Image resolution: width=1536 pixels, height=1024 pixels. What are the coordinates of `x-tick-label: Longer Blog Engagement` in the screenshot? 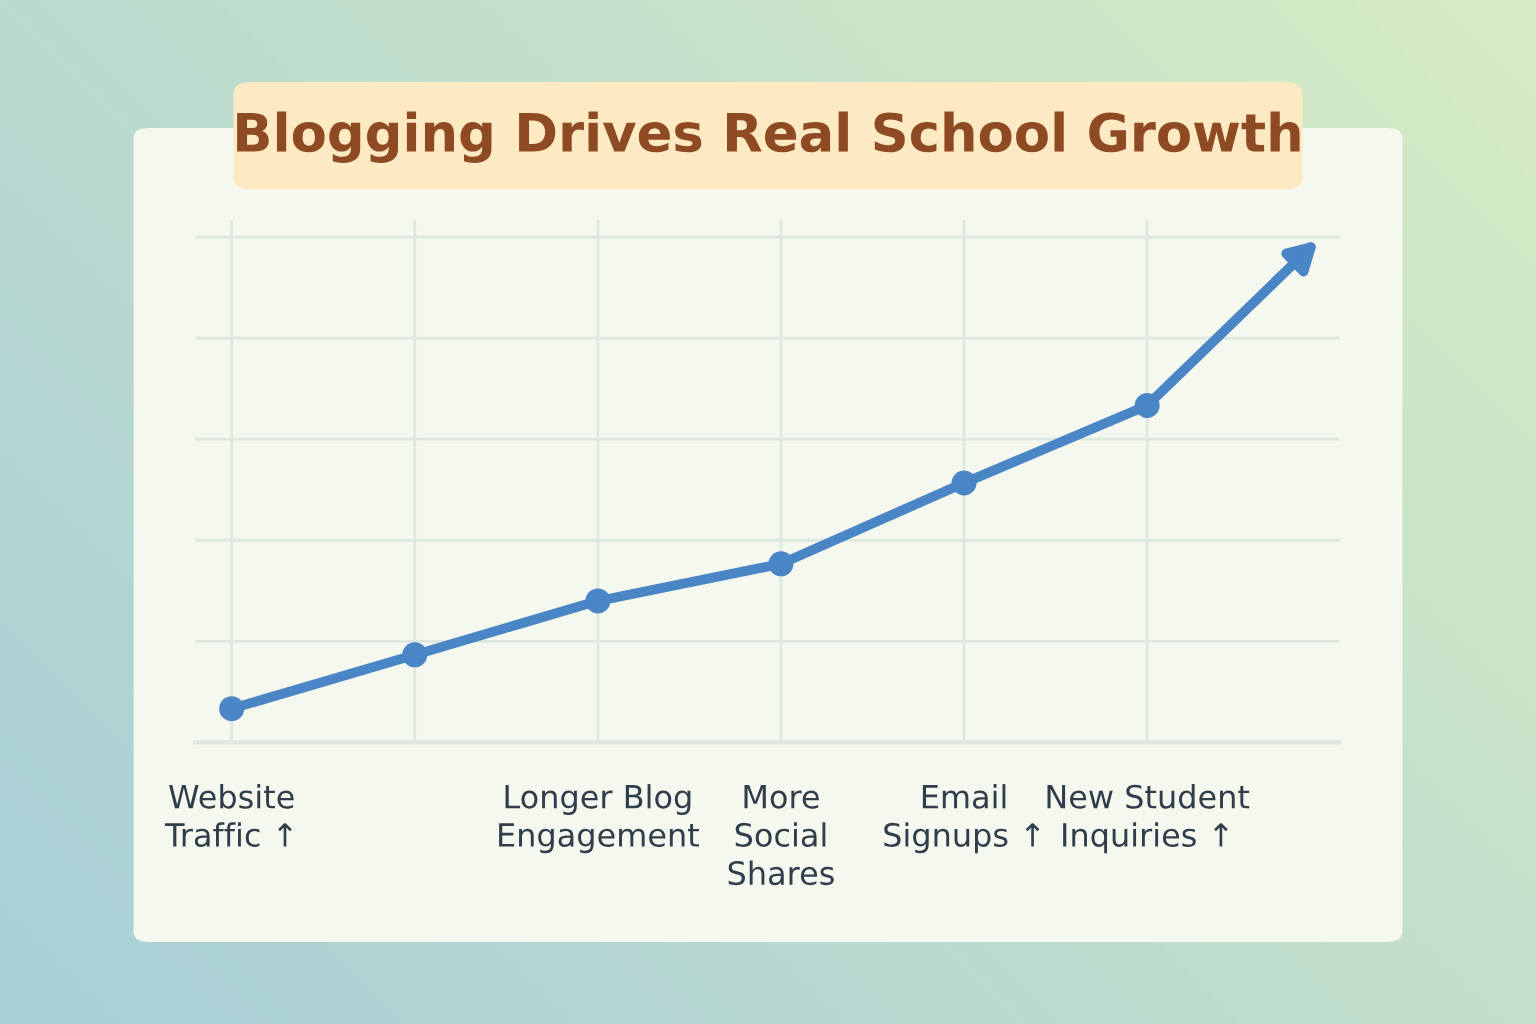 It's located at (599, 819).